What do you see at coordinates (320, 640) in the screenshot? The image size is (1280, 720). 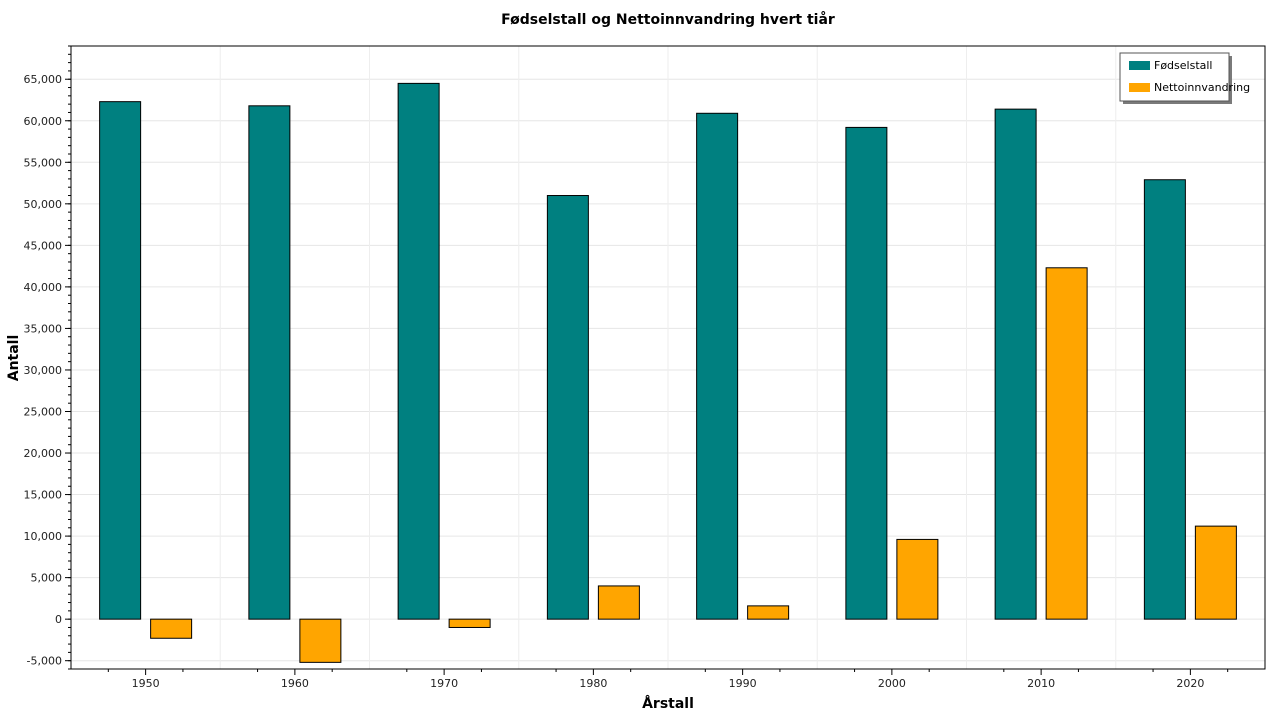 I see `bar-nettoinnvandring-1960` at bounding box center [320, 640].